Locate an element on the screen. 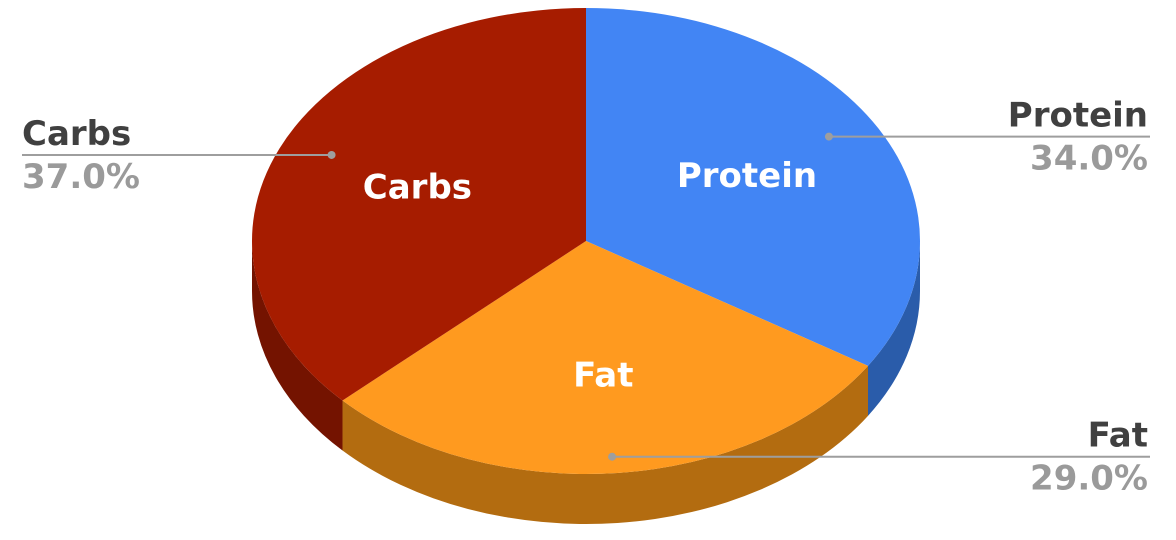 The height and width of the screenshot is (540, 1176). outer-label-carbs: Carbs is located at coordinates (76, 134).